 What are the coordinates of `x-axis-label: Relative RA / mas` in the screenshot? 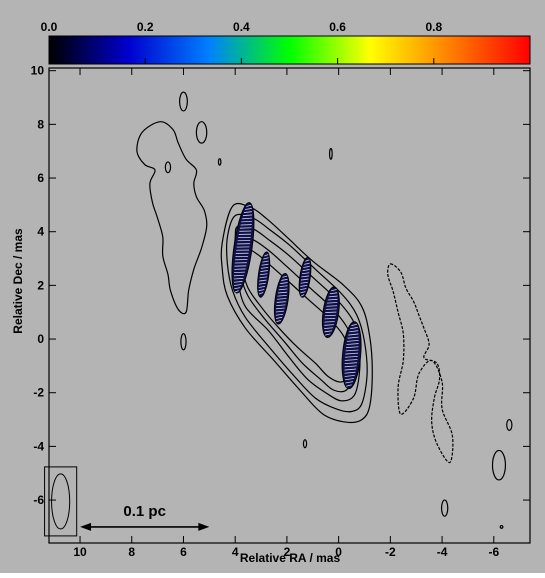 It's located at (290, 558).